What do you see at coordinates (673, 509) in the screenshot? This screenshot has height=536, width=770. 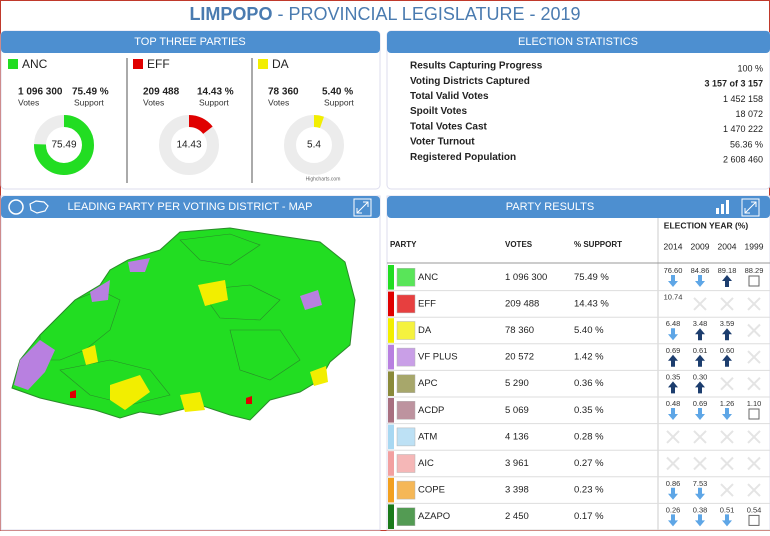 I see `history-value: 0.26` at bounding box center [673, 509].